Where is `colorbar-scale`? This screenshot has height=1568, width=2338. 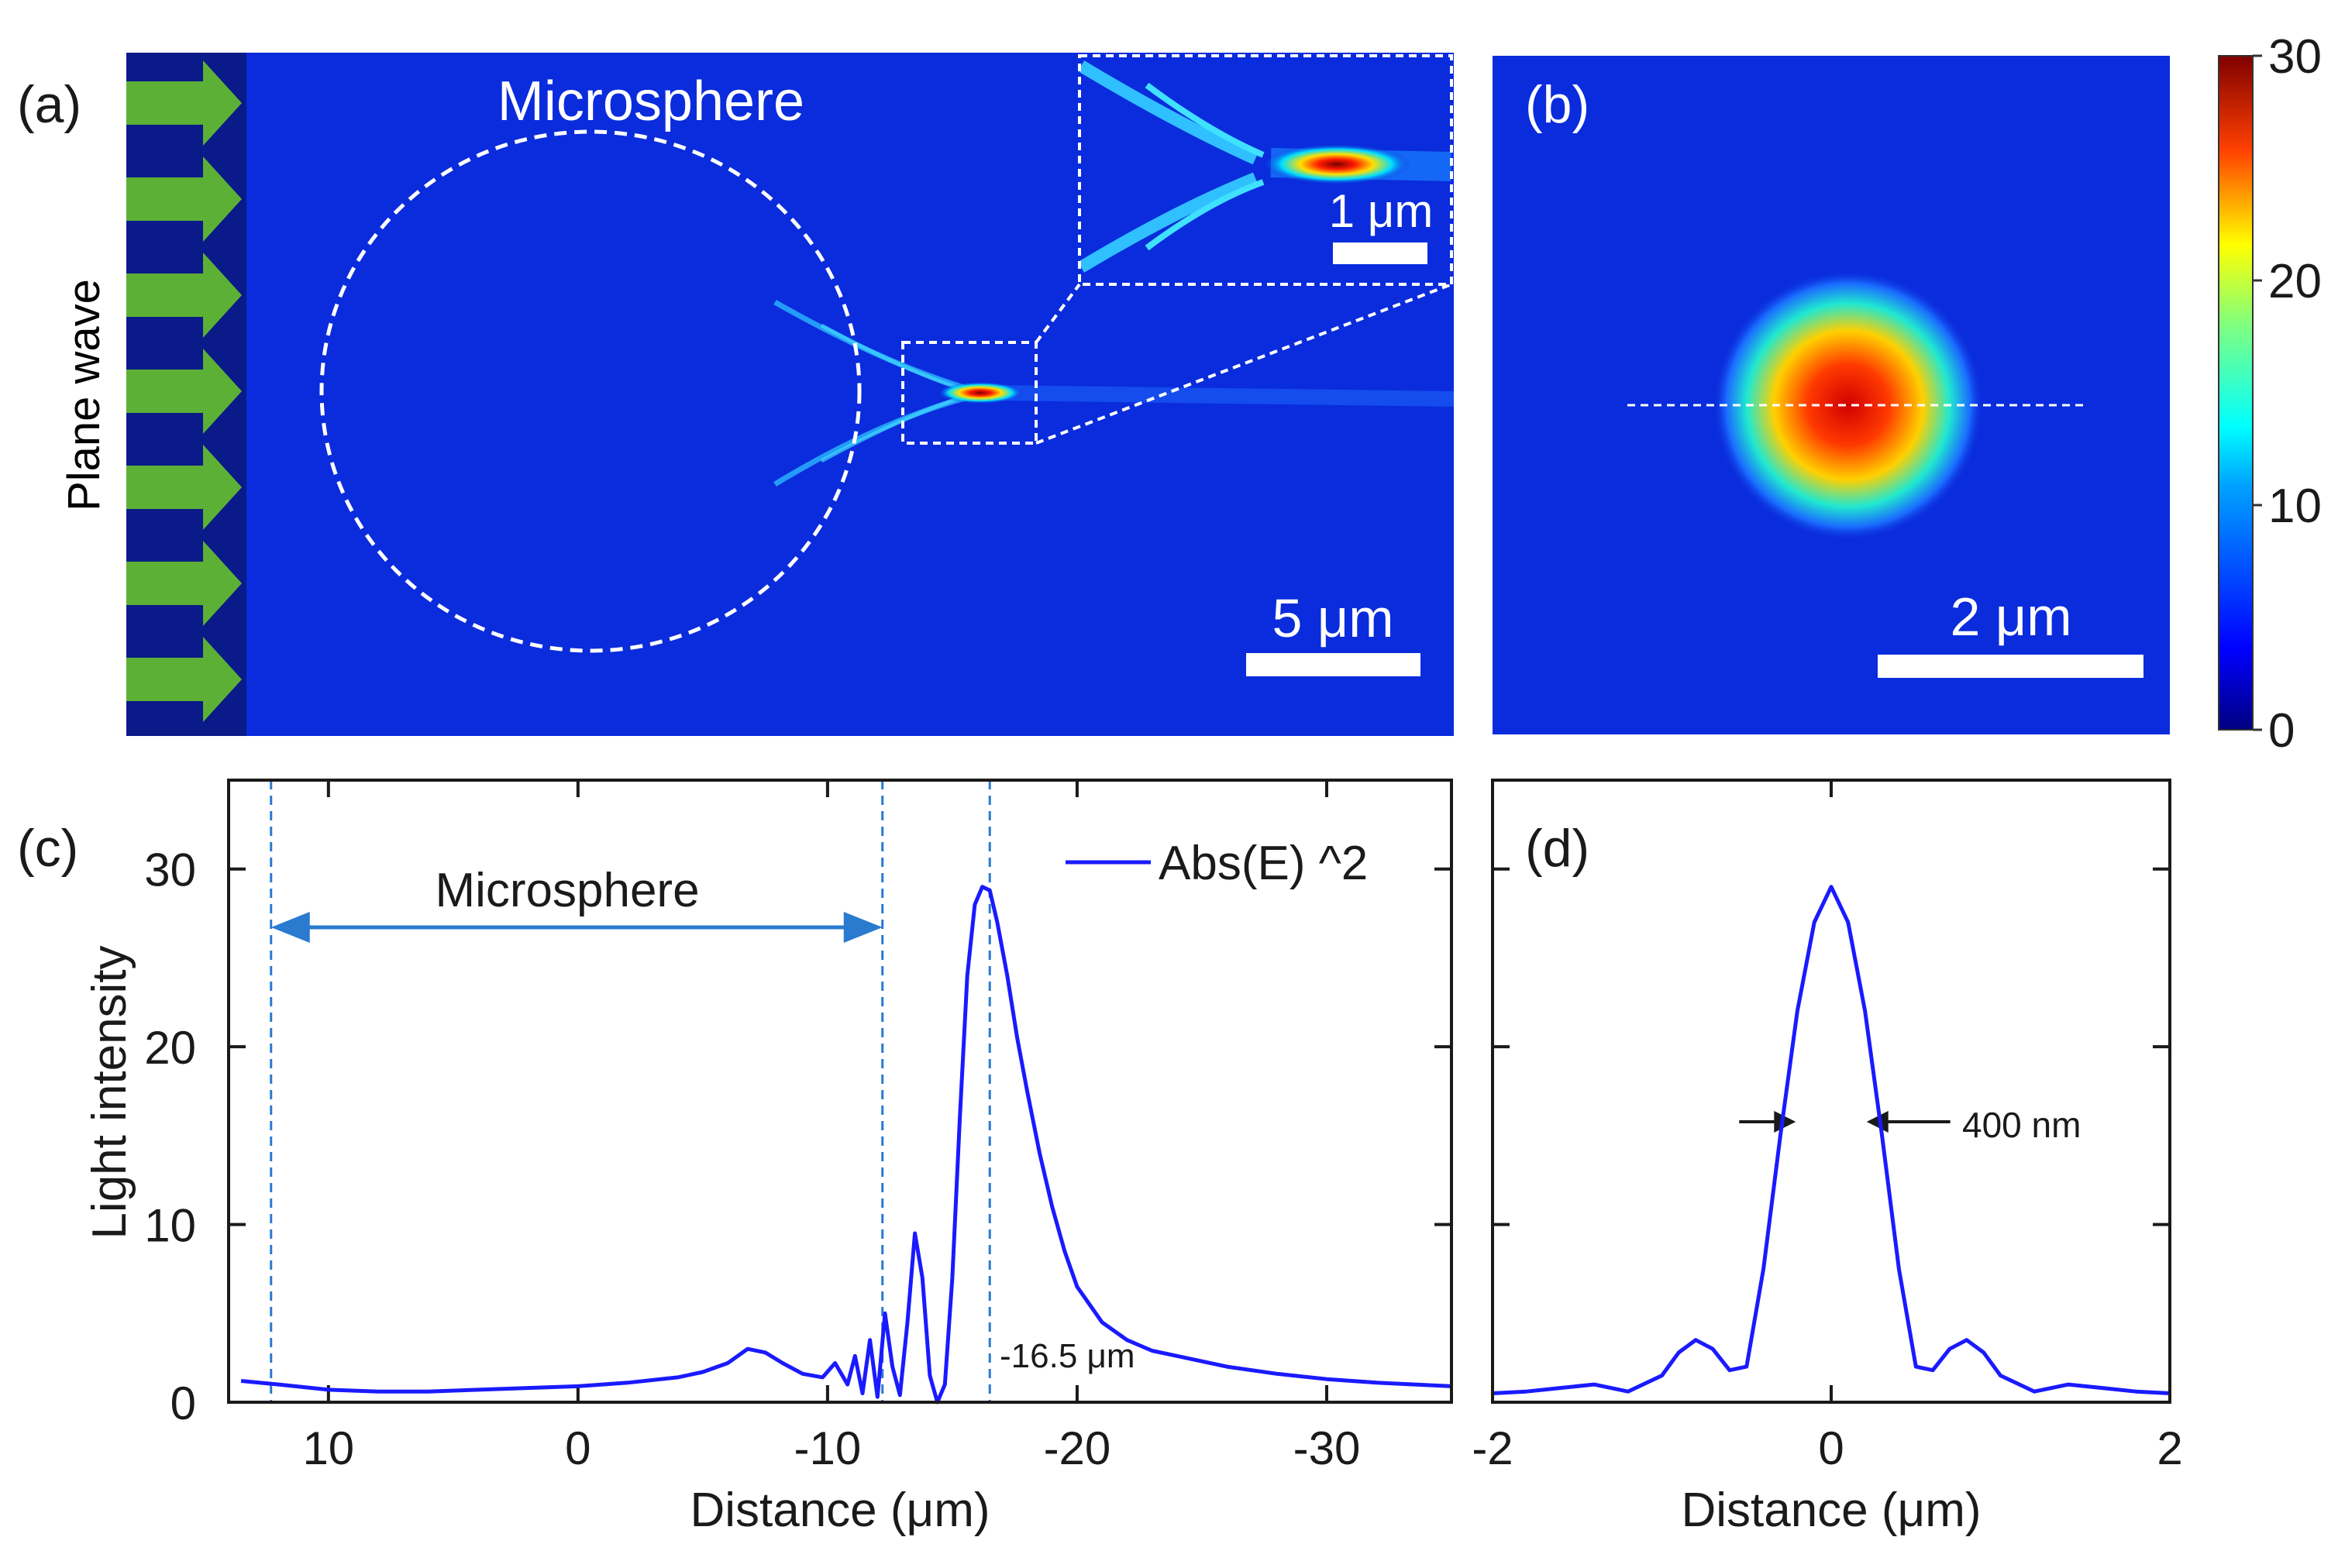
colorbar-scale is located at coordinates (2236, 393).